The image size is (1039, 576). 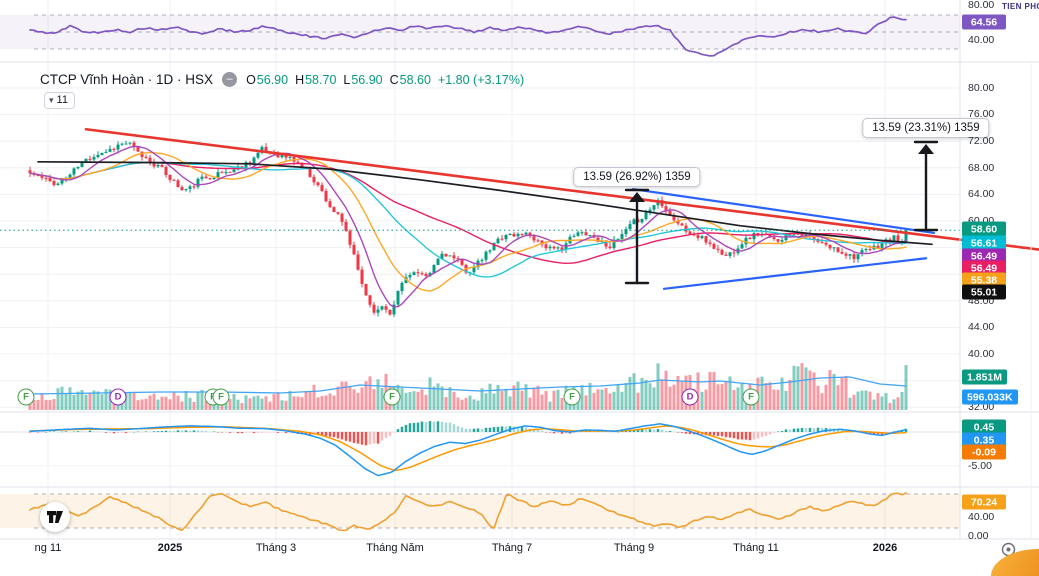 I want to click on close-label: C, so click(x=394, y=79).